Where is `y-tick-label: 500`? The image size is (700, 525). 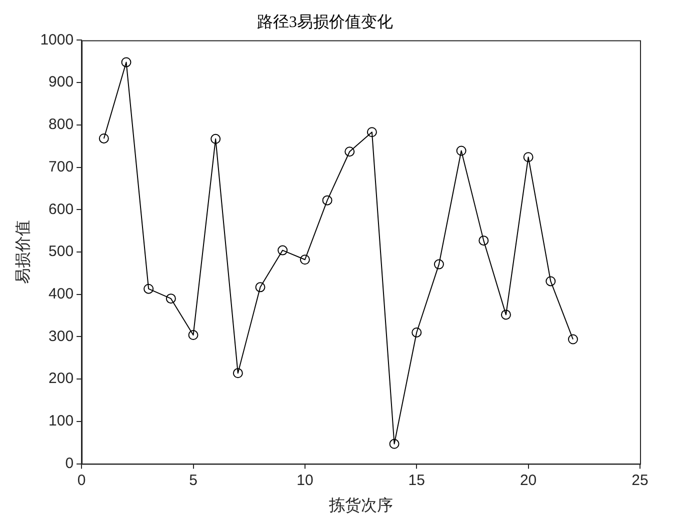 y-tick-label: 500 is located at coordinates (61, 251).